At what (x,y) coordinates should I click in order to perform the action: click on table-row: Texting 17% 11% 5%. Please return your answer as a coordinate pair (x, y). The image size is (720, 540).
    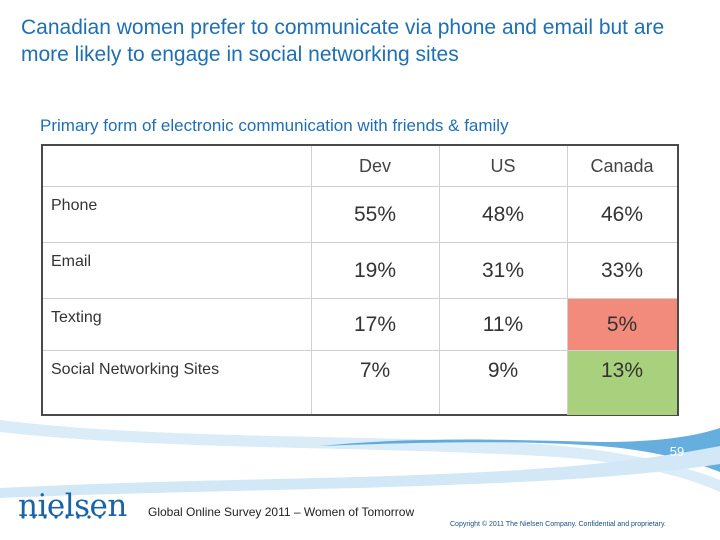
    Looking at the image, I should click on (360, 324).